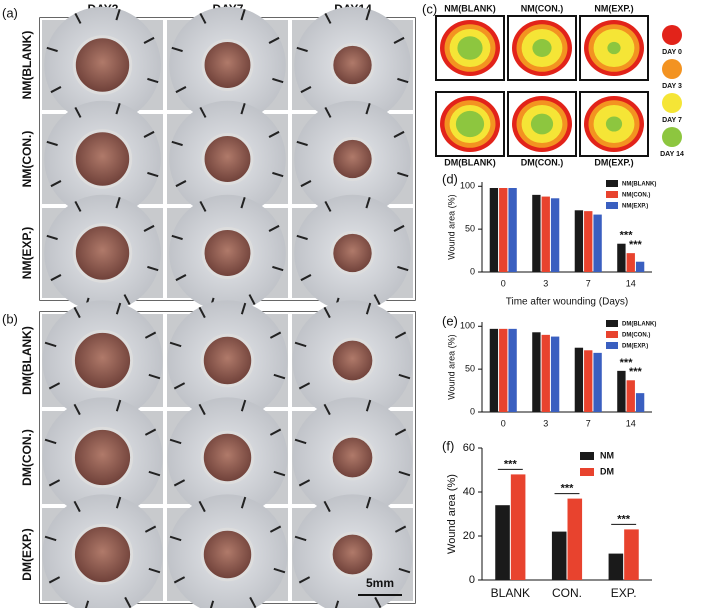  I want to click on trace-label: NM(CON.), so click(542, 8).